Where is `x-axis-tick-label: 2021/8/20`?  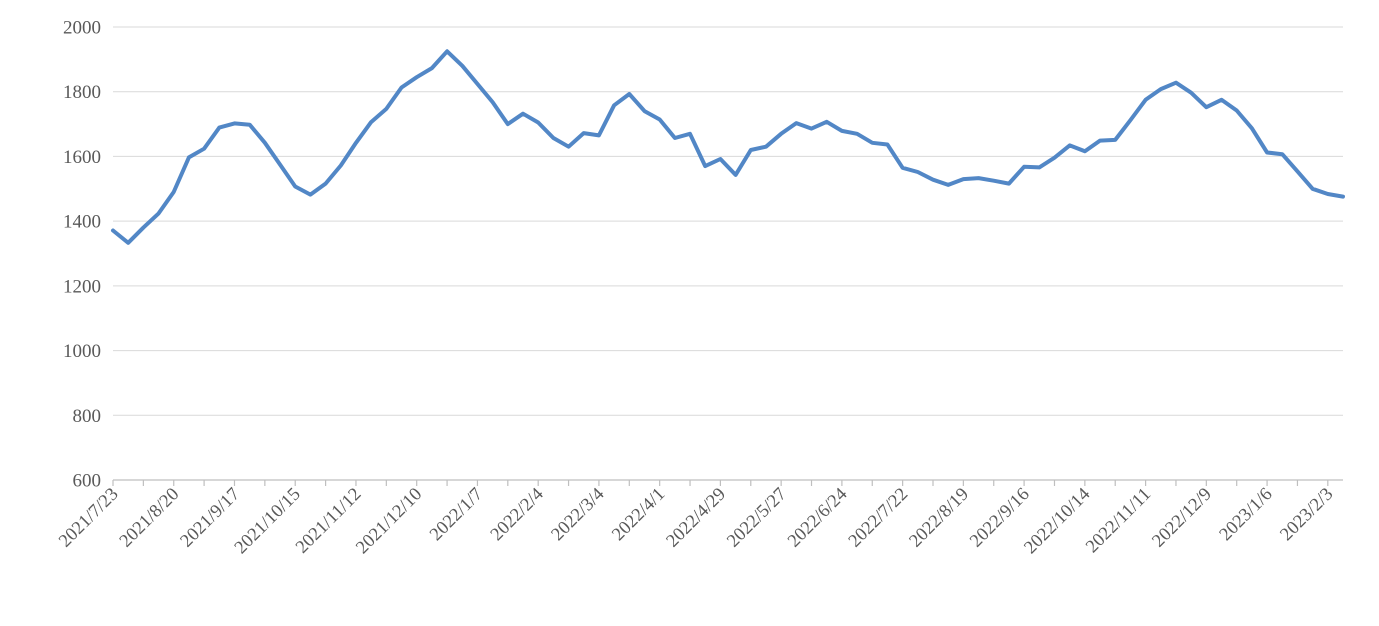
x-axis-tick-label: 2021/8/20 is located at coordinates (149, 517).